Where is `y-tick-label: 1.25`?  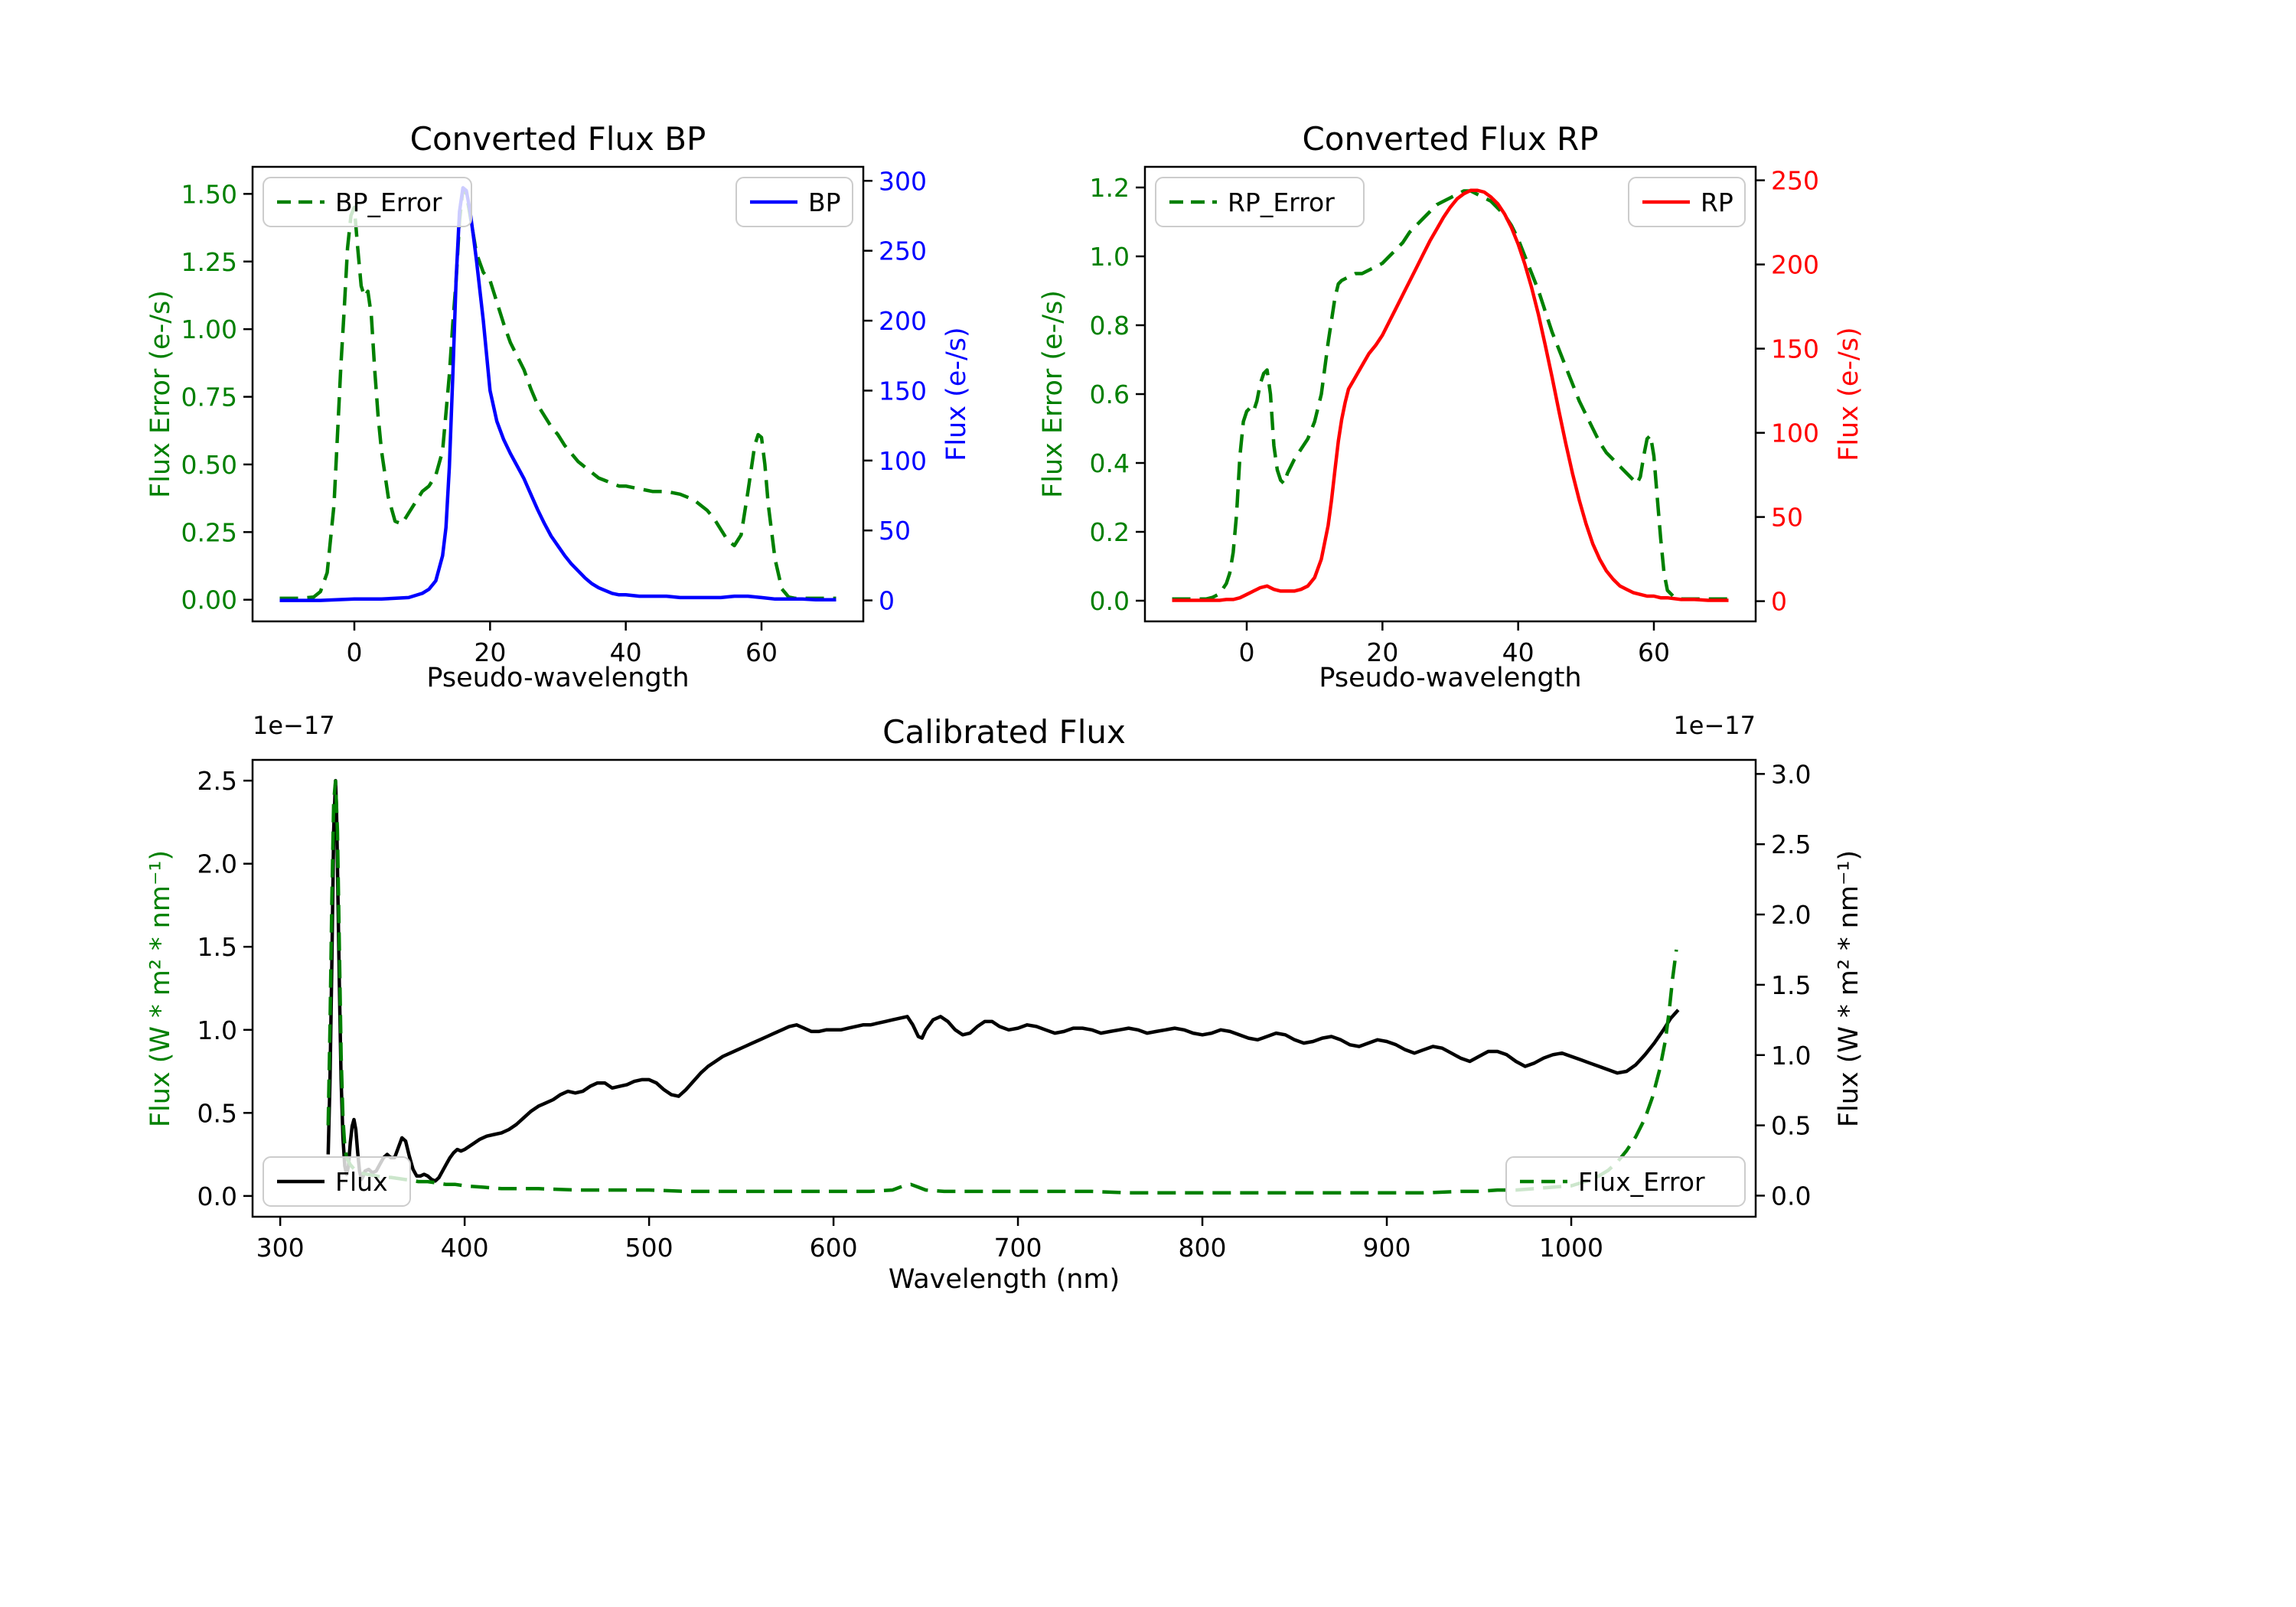 y-tick-label: 1.25 is located at coordinates (209, 262).